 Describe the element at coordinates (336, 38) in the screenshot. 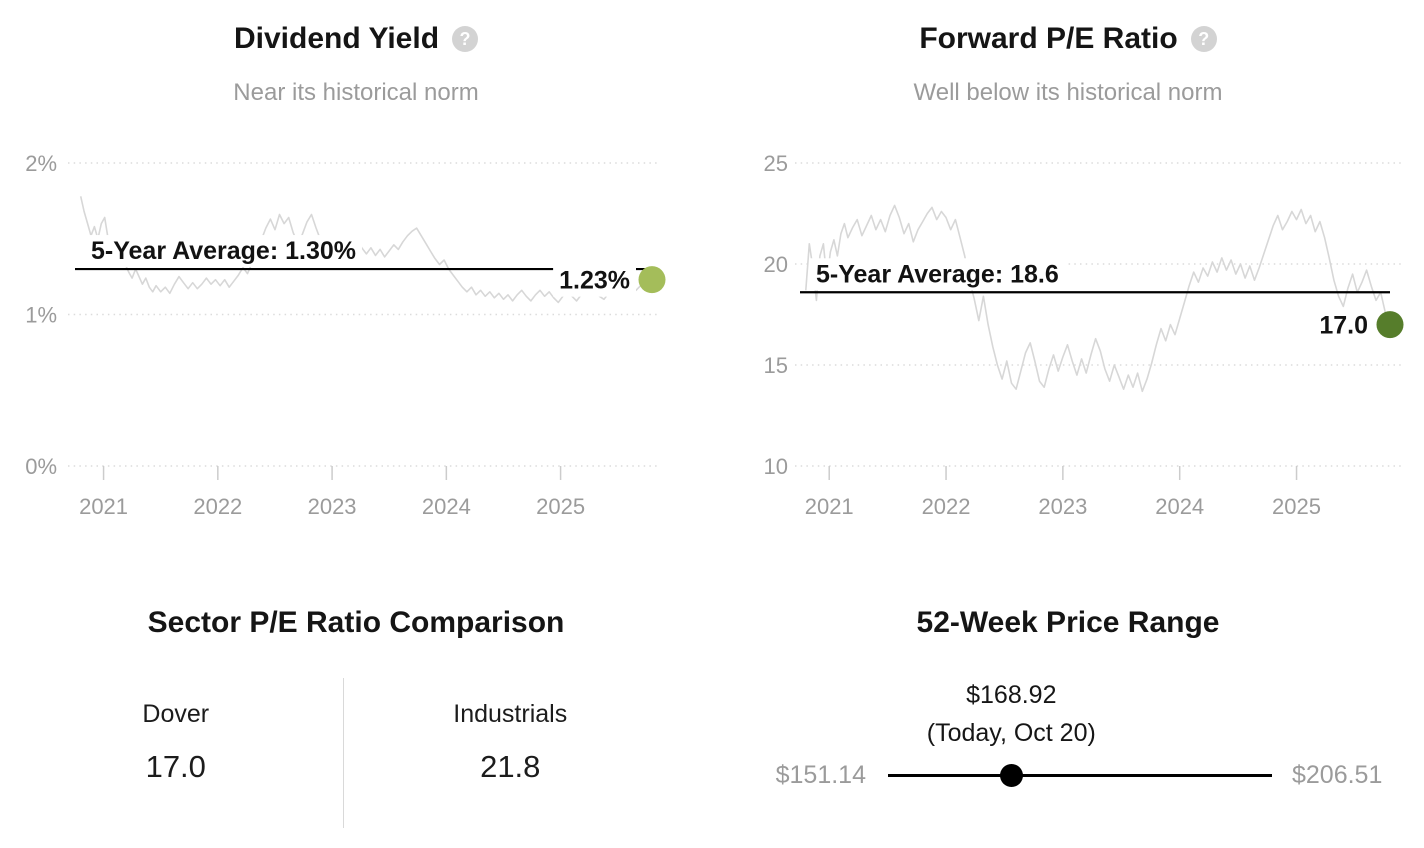

I see `dividend-yield-title: Dividend Yield` at that location.